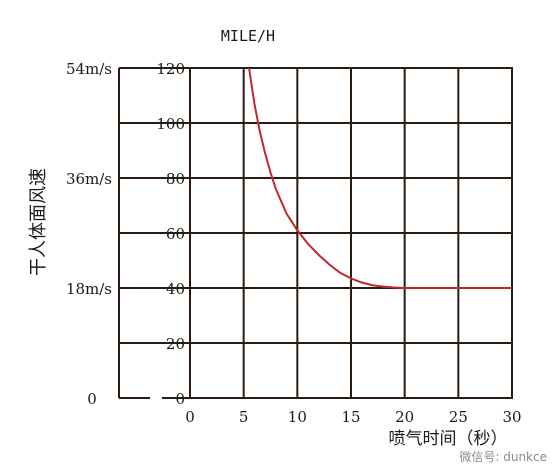  Describe the element at coordinates (175, 179) in the screenshot. I see `y-tick-label: 80` at that location.